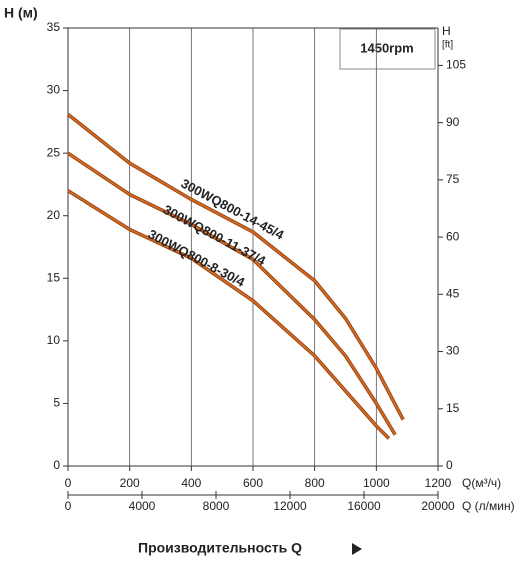 This screenshot has width=525, height=568. I want to click on y-tick-label: 0, so click(56, 465).